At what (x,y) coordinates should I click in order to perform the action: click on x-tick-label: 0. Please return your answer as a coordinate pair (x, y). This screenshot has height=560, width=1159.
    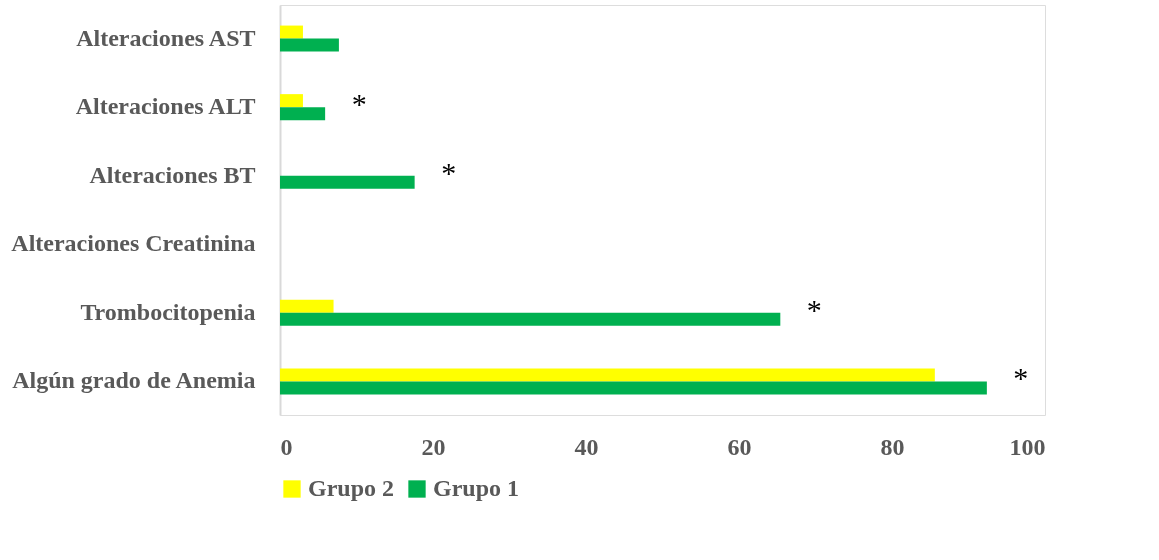
    Looking at the image, I should click on (286, 446).